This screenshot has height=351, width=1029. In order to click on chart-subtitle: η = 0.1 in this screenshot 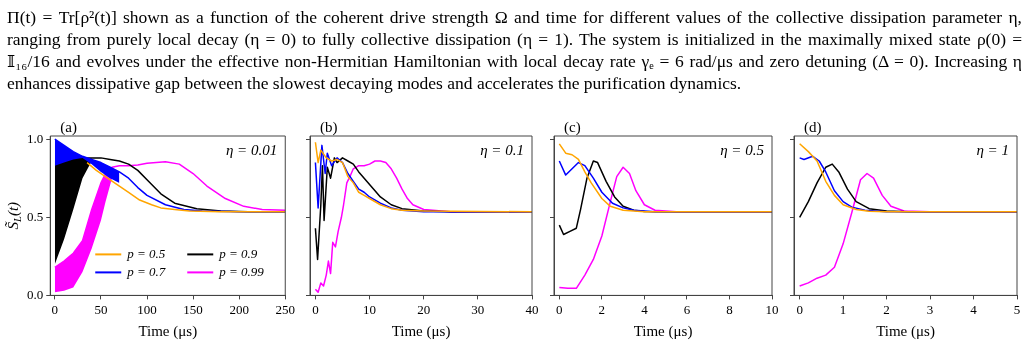, I will do `click(502, 150)`.